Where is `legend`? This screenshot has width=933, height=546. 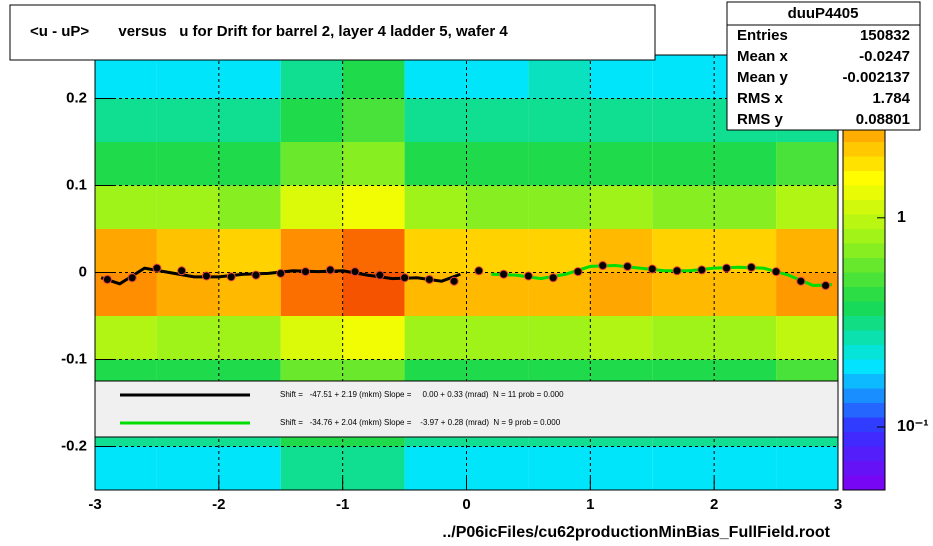
legend is located at coordinates (466, 409).